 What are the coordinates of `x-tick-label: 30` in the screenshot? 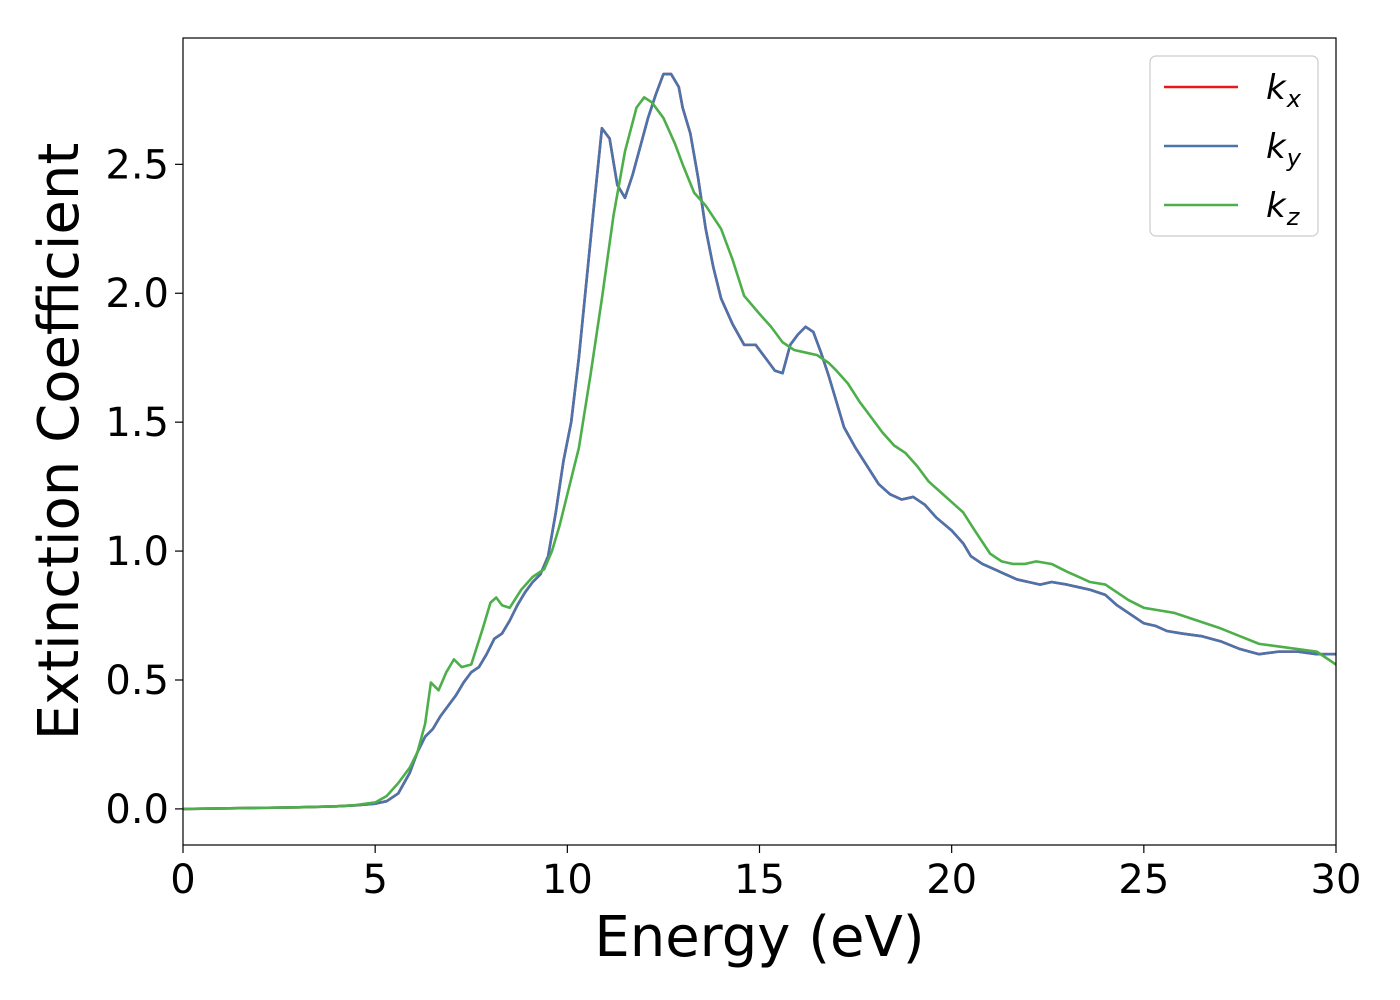 It's located at (1336, 880).